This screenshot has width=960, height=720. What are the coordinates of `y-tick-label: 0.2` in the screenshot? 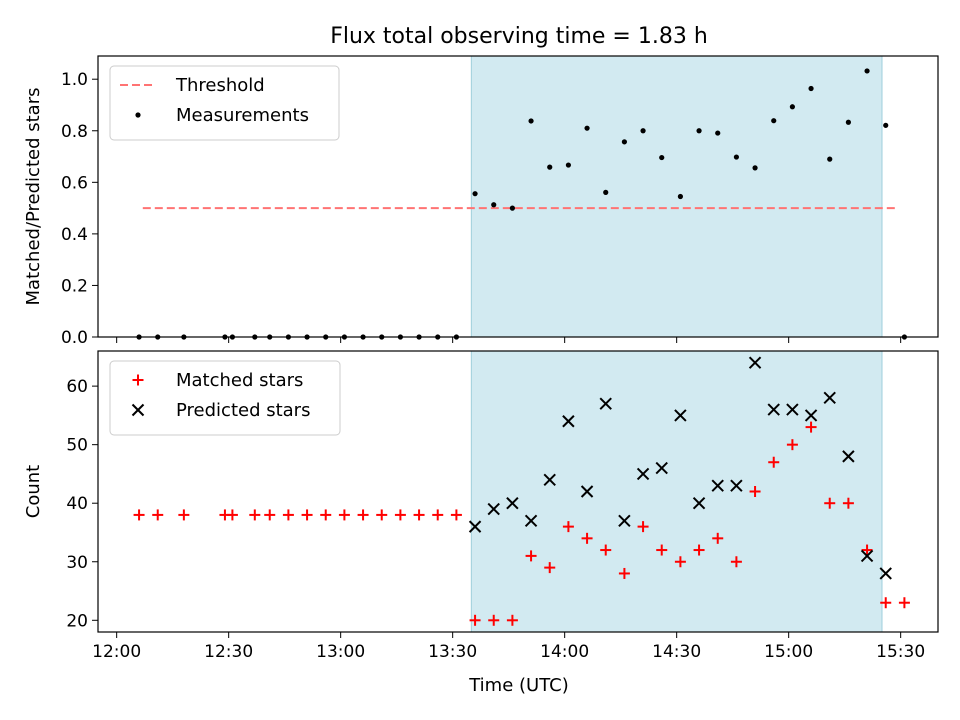 It's located at (74, 286).